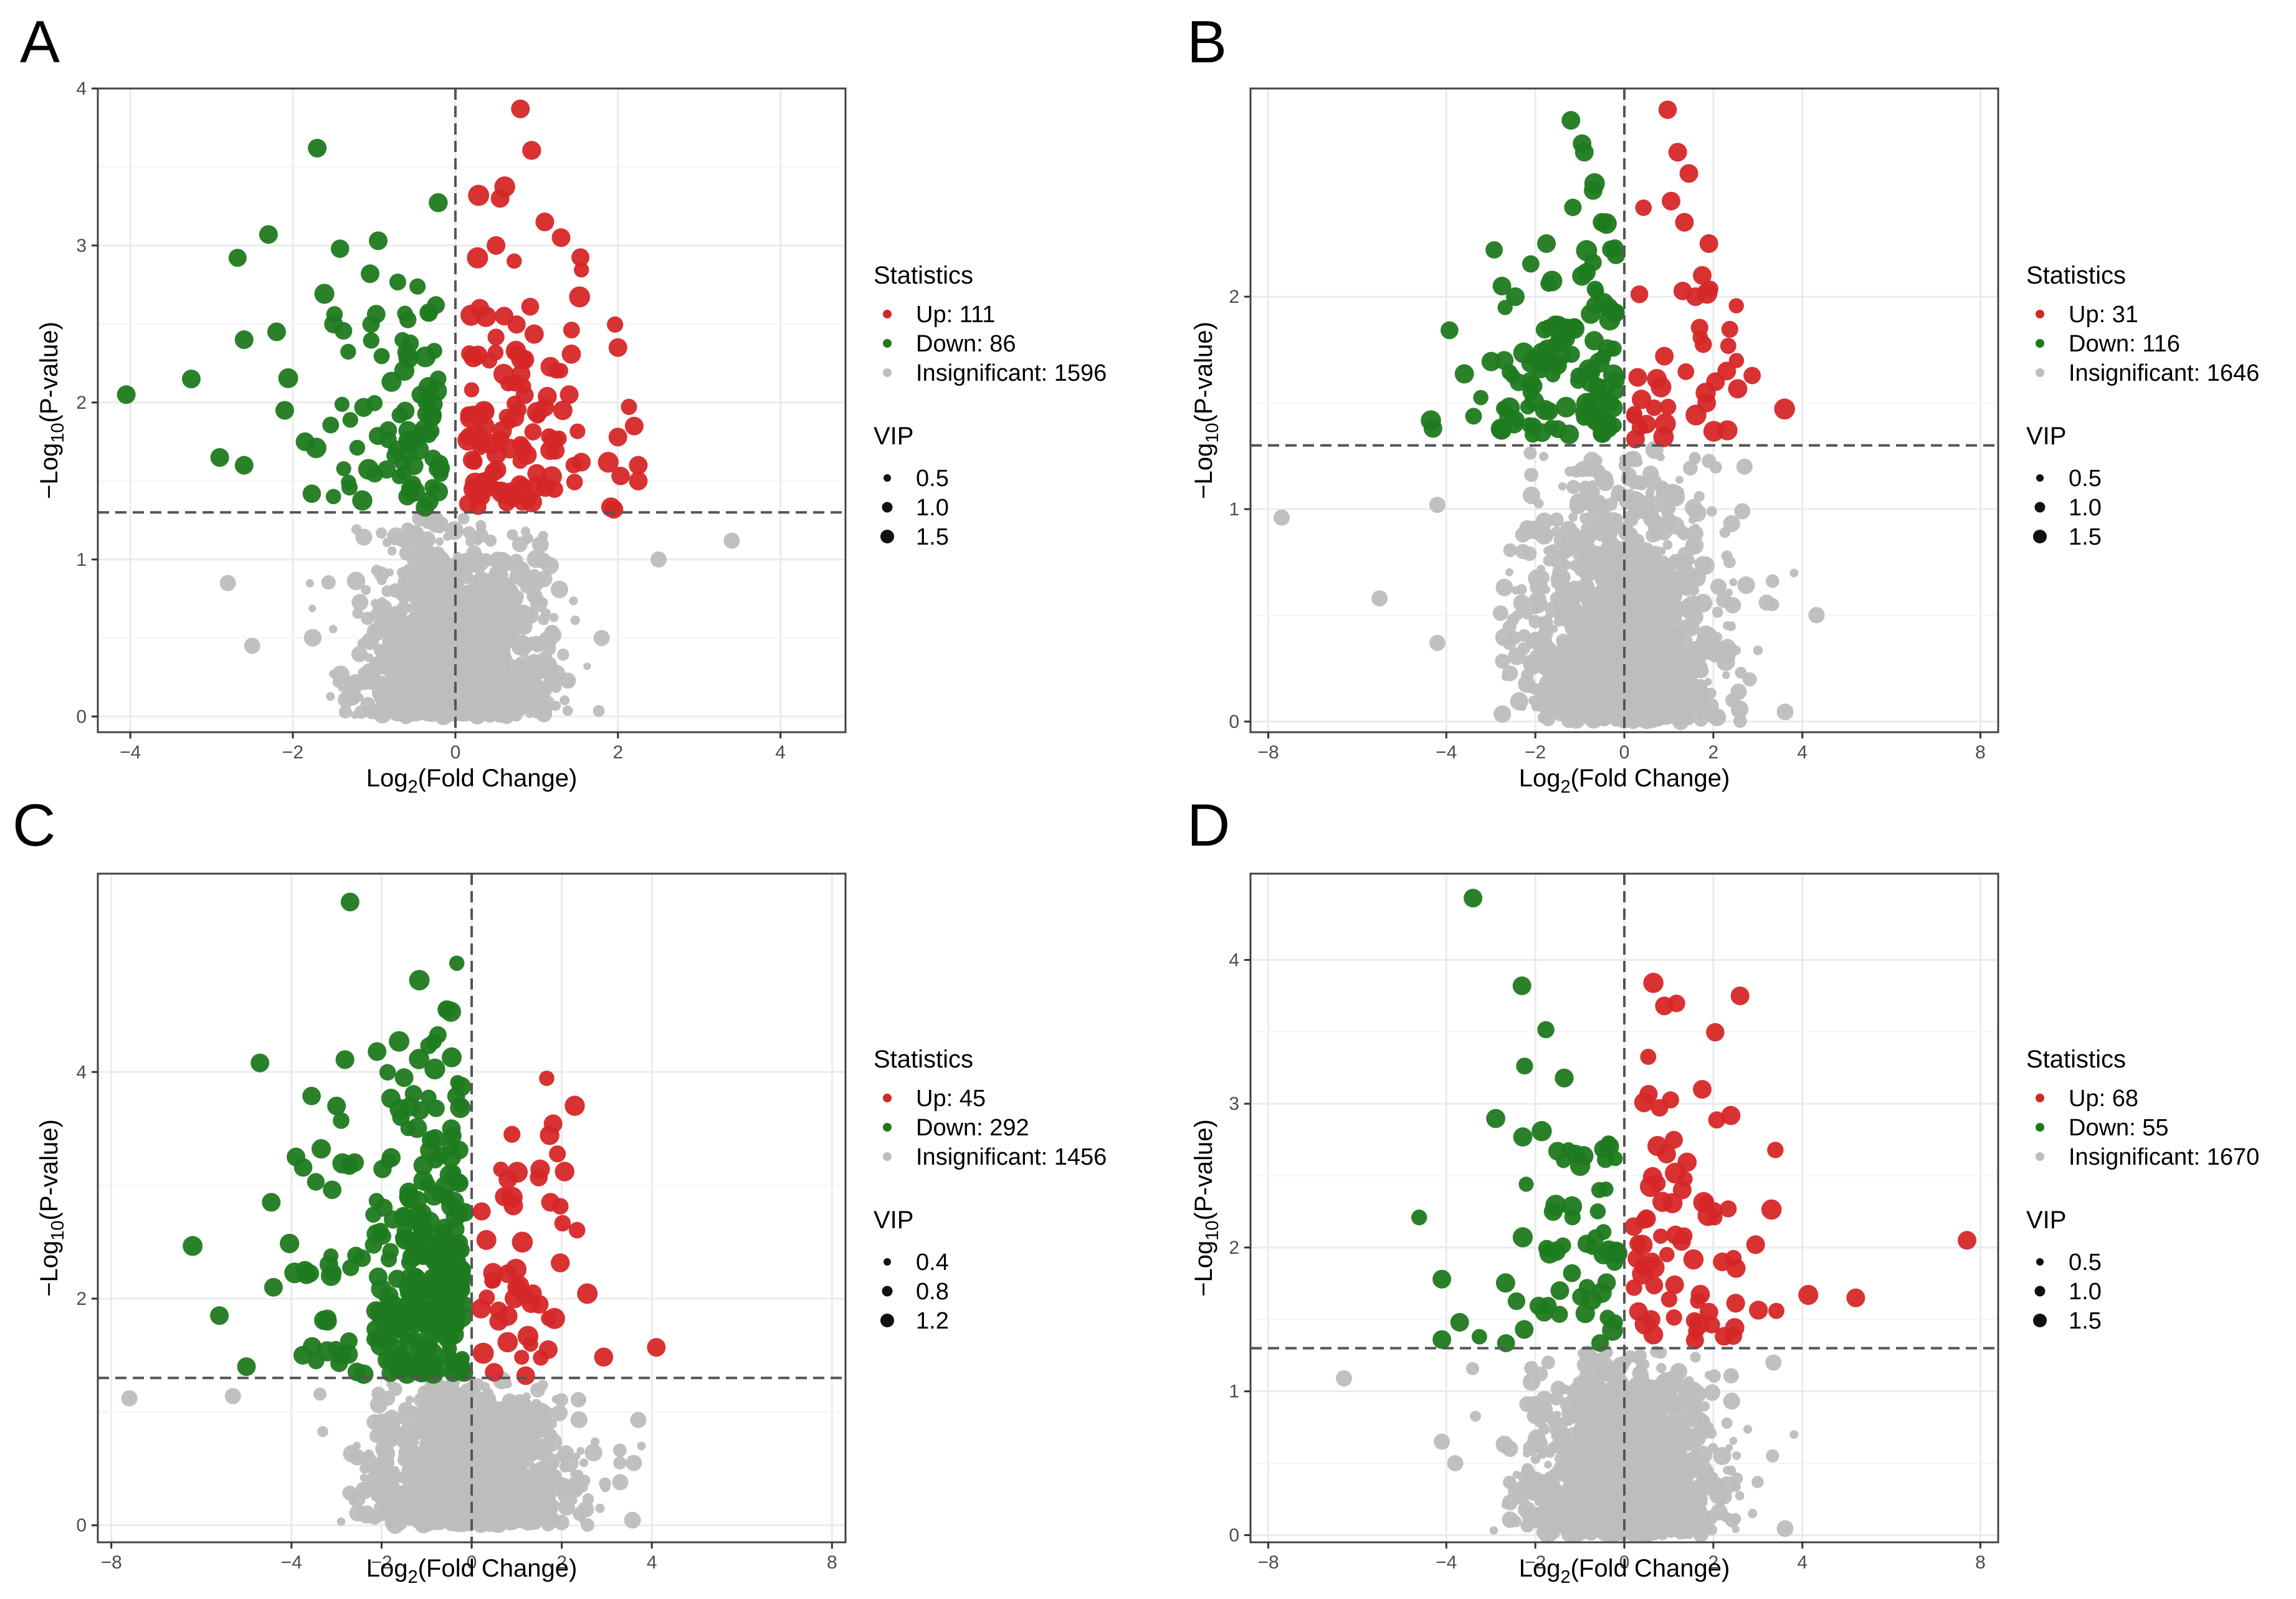  I want to click on x-tick-label: 8, so click(1981, 753).